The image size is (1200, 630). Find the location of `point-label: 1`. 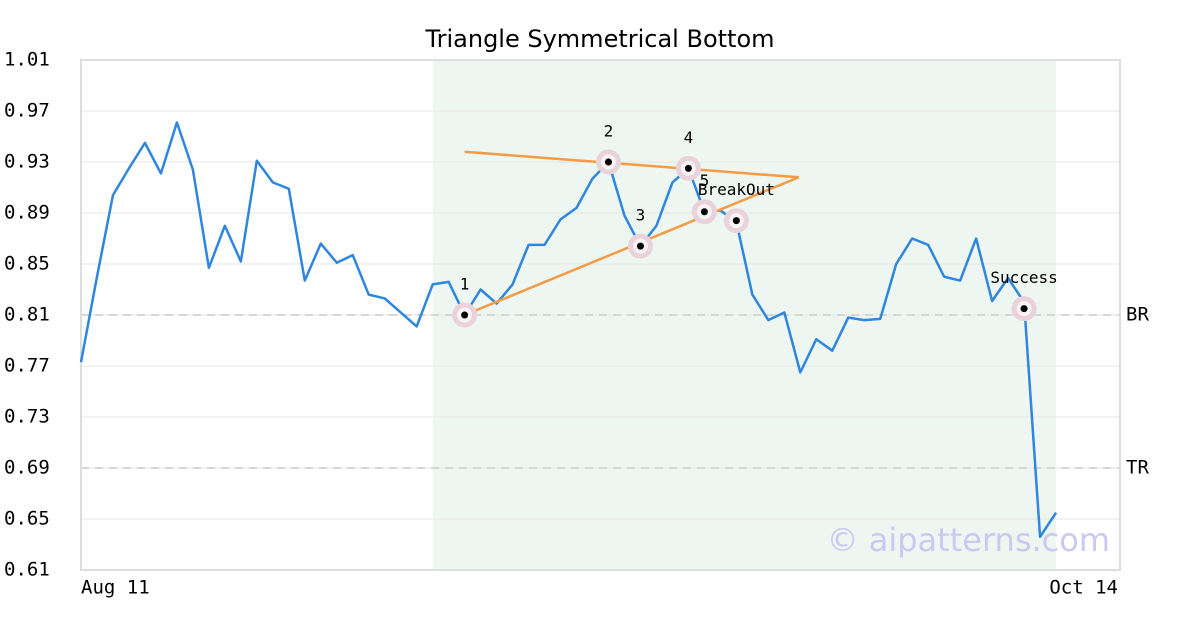

point-label: 1 is located at coordinates (465, 284).